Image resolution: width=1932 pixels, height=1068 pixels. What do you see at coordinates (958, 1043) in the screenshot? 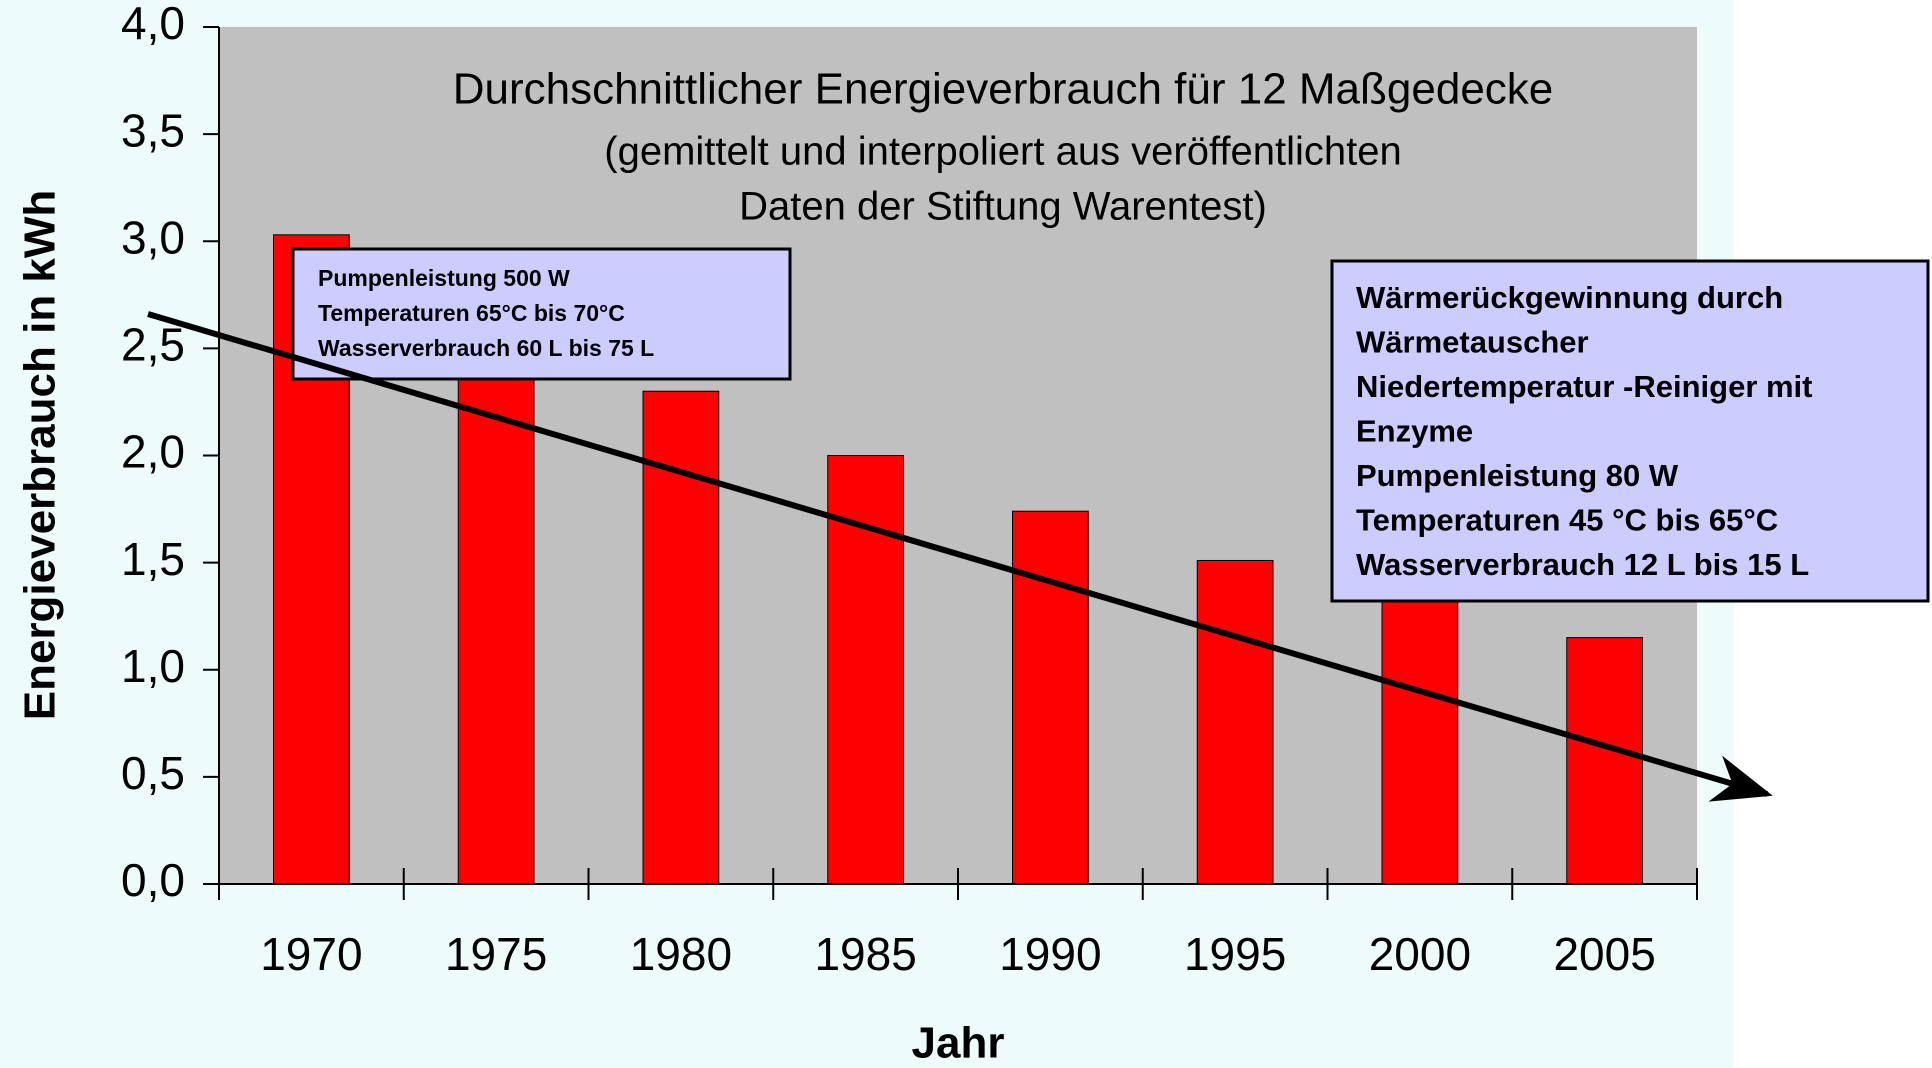
I see `x-axis-label: Jahr` at bounding box center [958, 1043].